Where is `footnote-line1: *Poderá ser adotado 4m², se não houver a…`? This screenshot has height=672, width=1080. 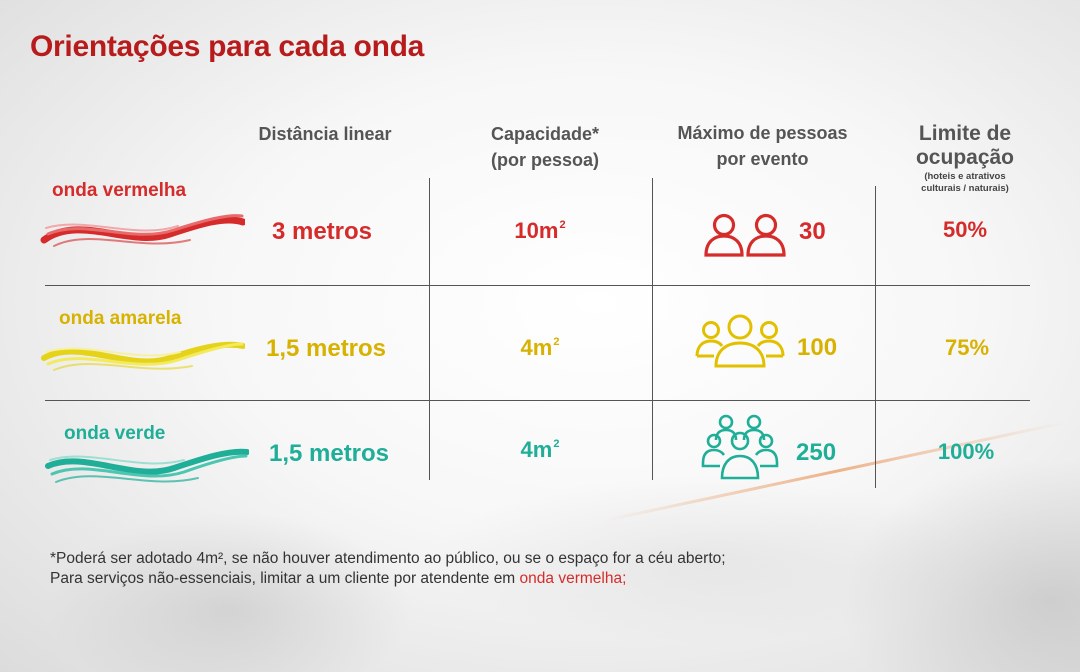
footnote-line1: *Poderá ser adotado 4m², se não houver a… is located at coordinates (388, 558).